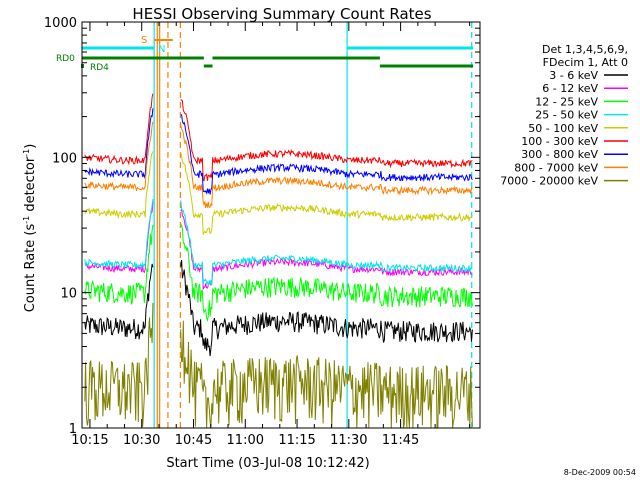 This screenshot has width=640, height=480. What do you see at coordinates (559, 154) in the screenshot?
I see `legend-label: 300 - 800 keV` at bounding box center [559, 154].